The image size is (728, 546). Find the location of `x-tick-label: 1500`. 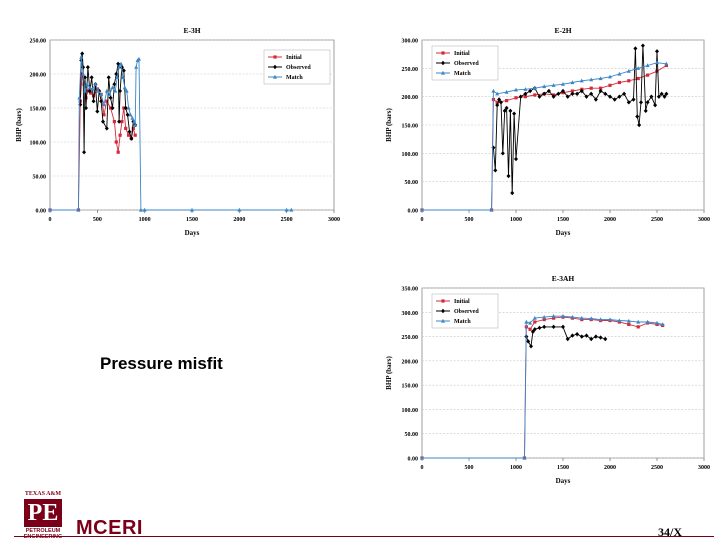

x-tick-label: 1500 is located at coordinates (563, 468).